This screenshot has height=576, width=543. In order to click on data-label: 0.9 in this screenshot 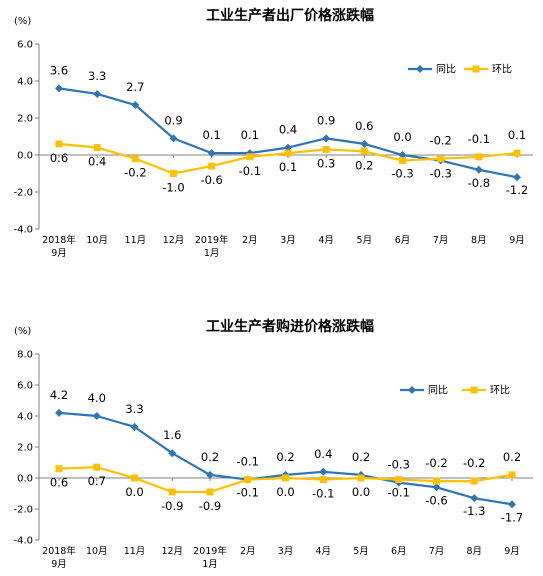, I will do `click(173, 120)`.